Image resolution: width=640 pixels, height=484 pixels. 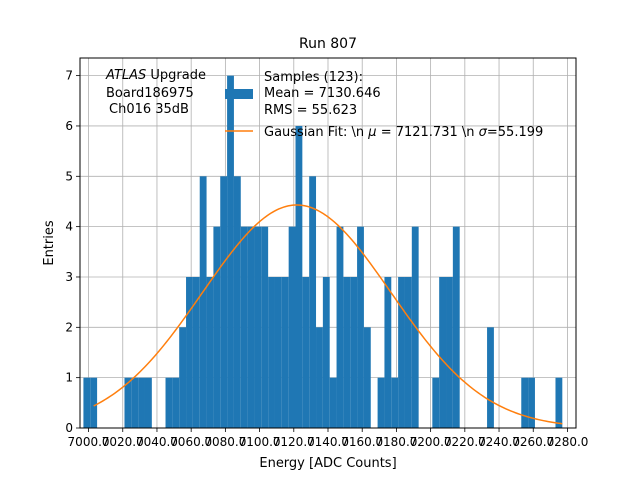 What do you see at coordinates (69, 176) in the screenshot?
I see `y-tick-label: 5` at bounding box center [69, 176].